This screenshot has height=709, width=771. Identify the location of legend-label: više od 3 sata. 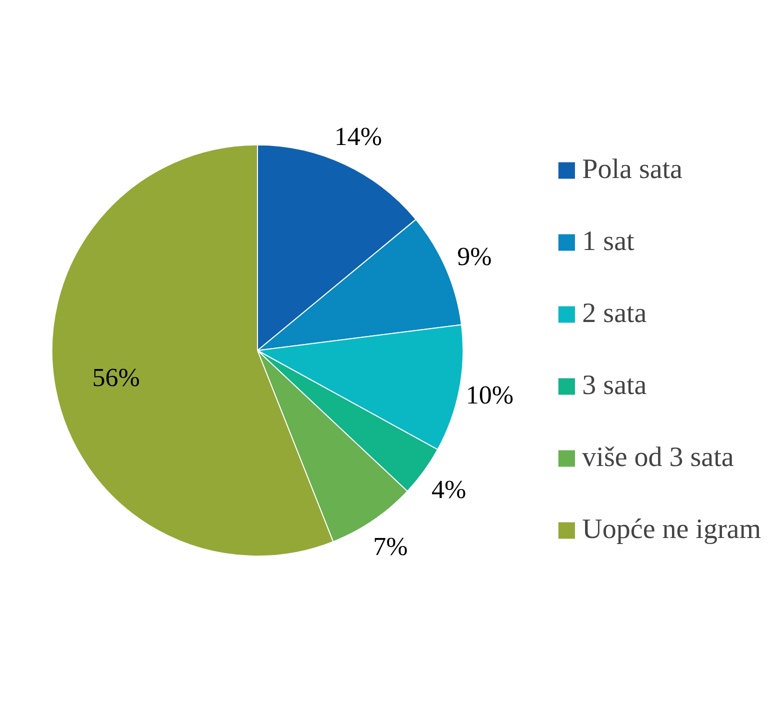
(658, 458).